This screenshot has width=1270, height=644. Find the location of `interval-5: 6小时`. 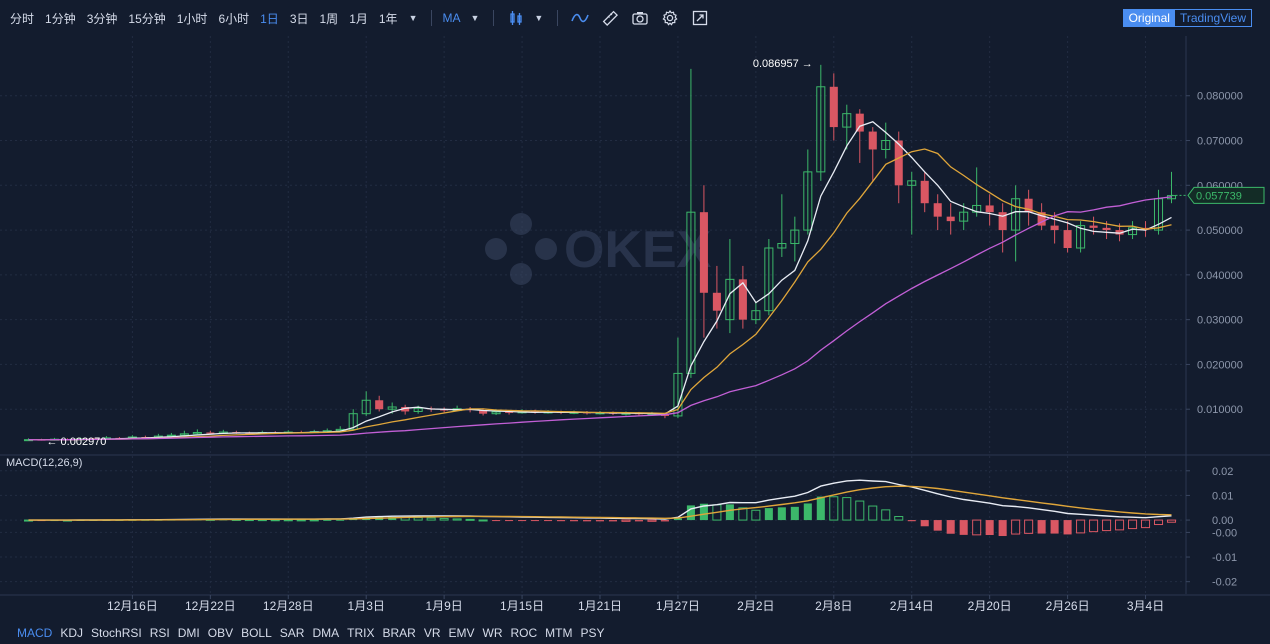

interval-5: 6小时 is located at coordinates (234, 18).